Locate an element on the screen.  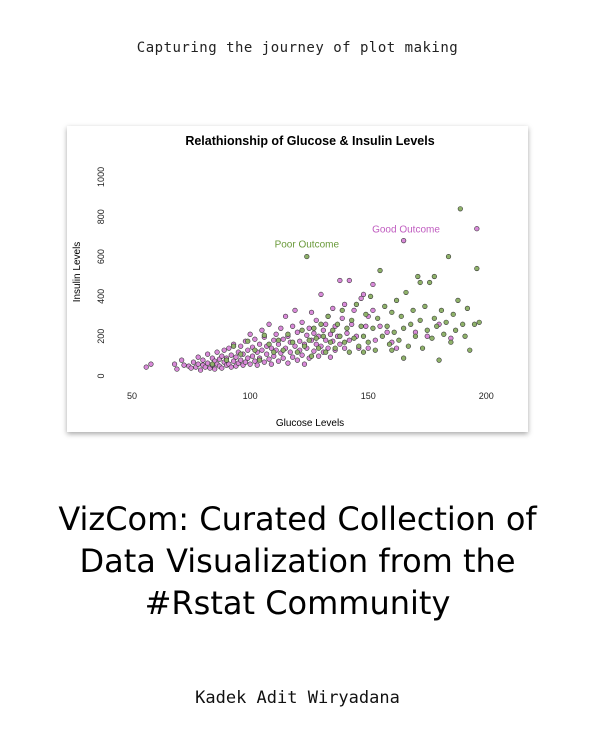
y-tick-label: 400 is located at coordinates (101, 296).